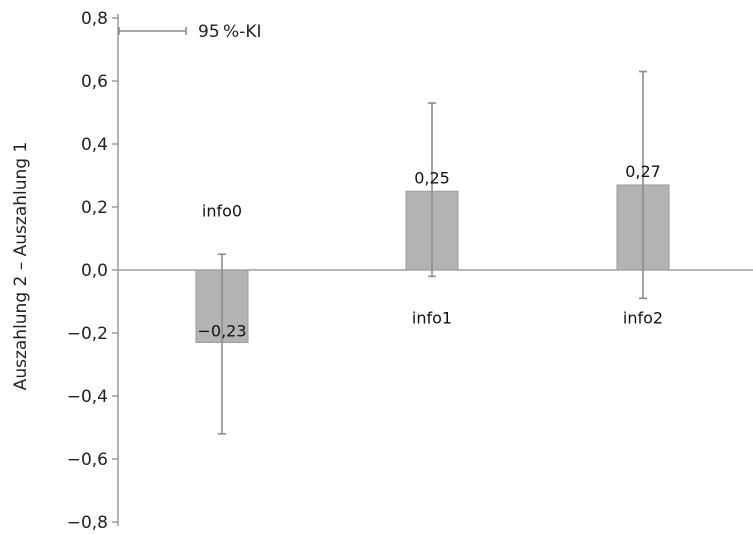 The image size is (753, 534). What do you see at coordinates (94, 82) in the screenshot?
I see `y-tick-label: 0,6` at bounding box center [94, 82].